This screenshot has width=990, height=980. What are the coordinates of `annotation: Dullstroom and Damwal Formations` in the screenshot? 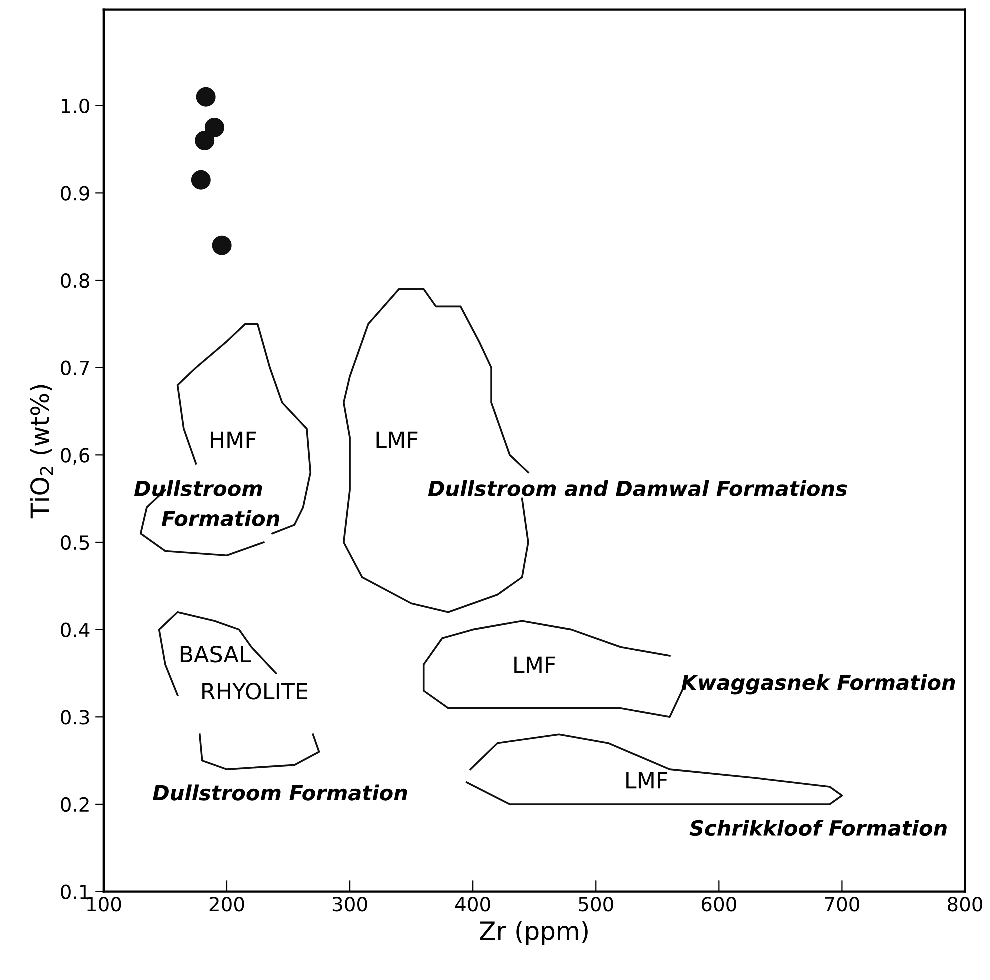 It's located at (638, 488).